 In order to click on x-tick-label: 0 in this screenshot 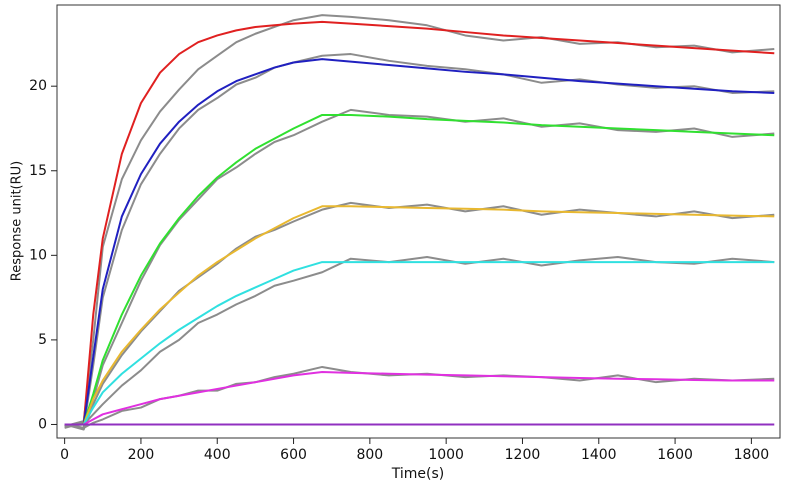, I will do `click(64, 455)`.